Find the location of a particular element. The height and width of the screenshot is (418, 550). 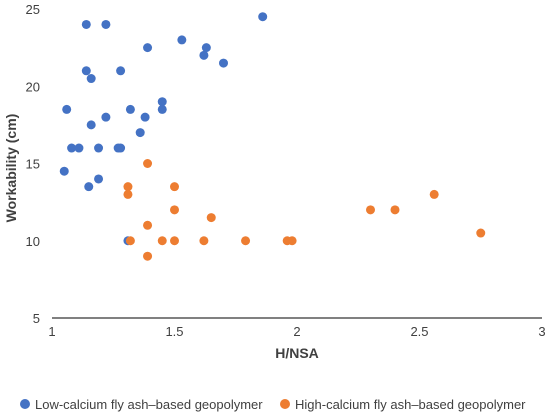

legend-marker-high-calcium is located at coordinates (285, 404).